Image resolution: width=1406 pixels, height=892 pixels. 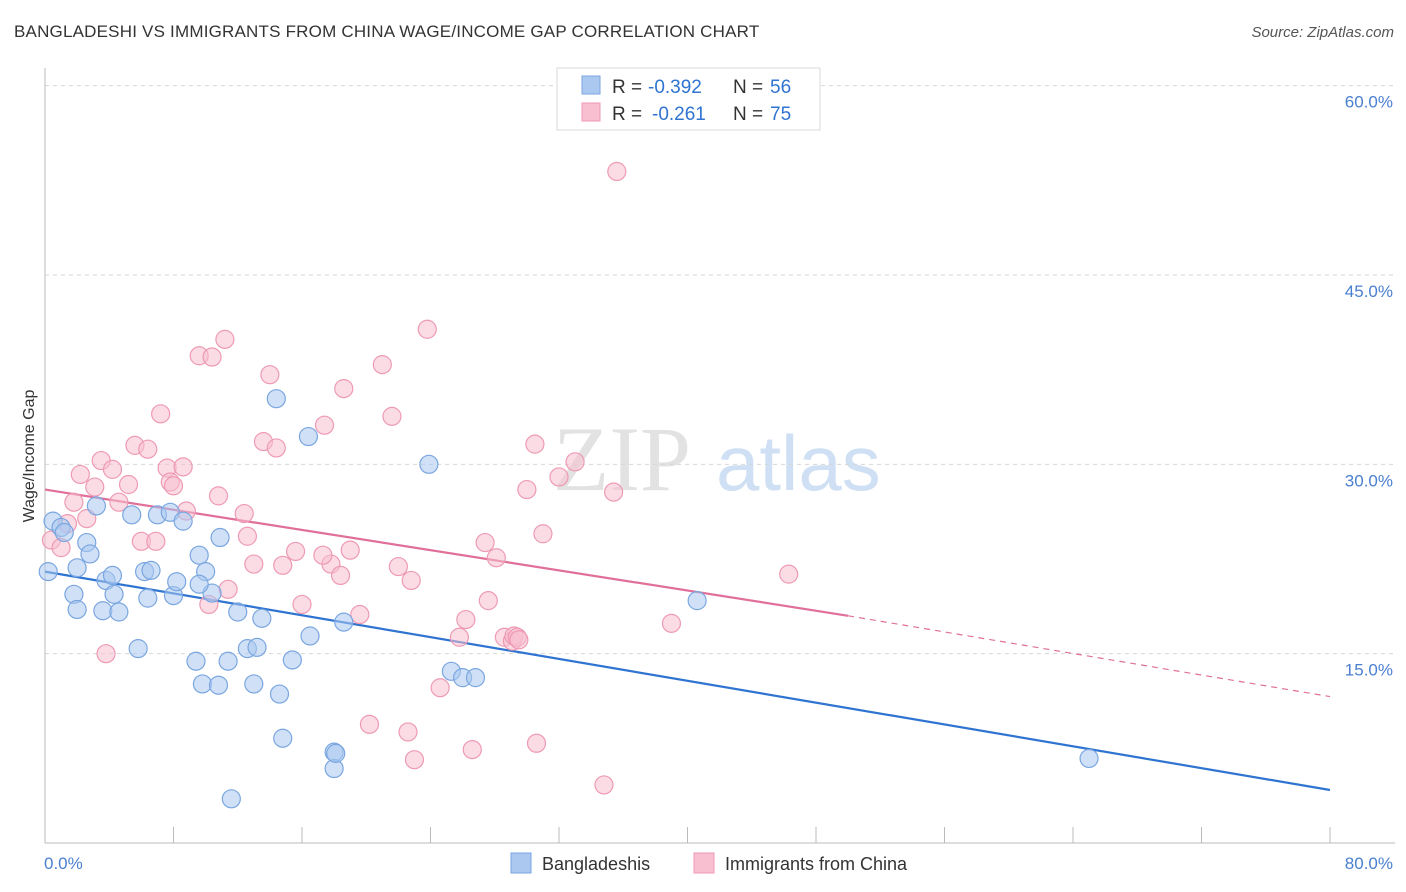 I want to click on x-tick-label-max: 80.0%, so click(x=1369, y=863).